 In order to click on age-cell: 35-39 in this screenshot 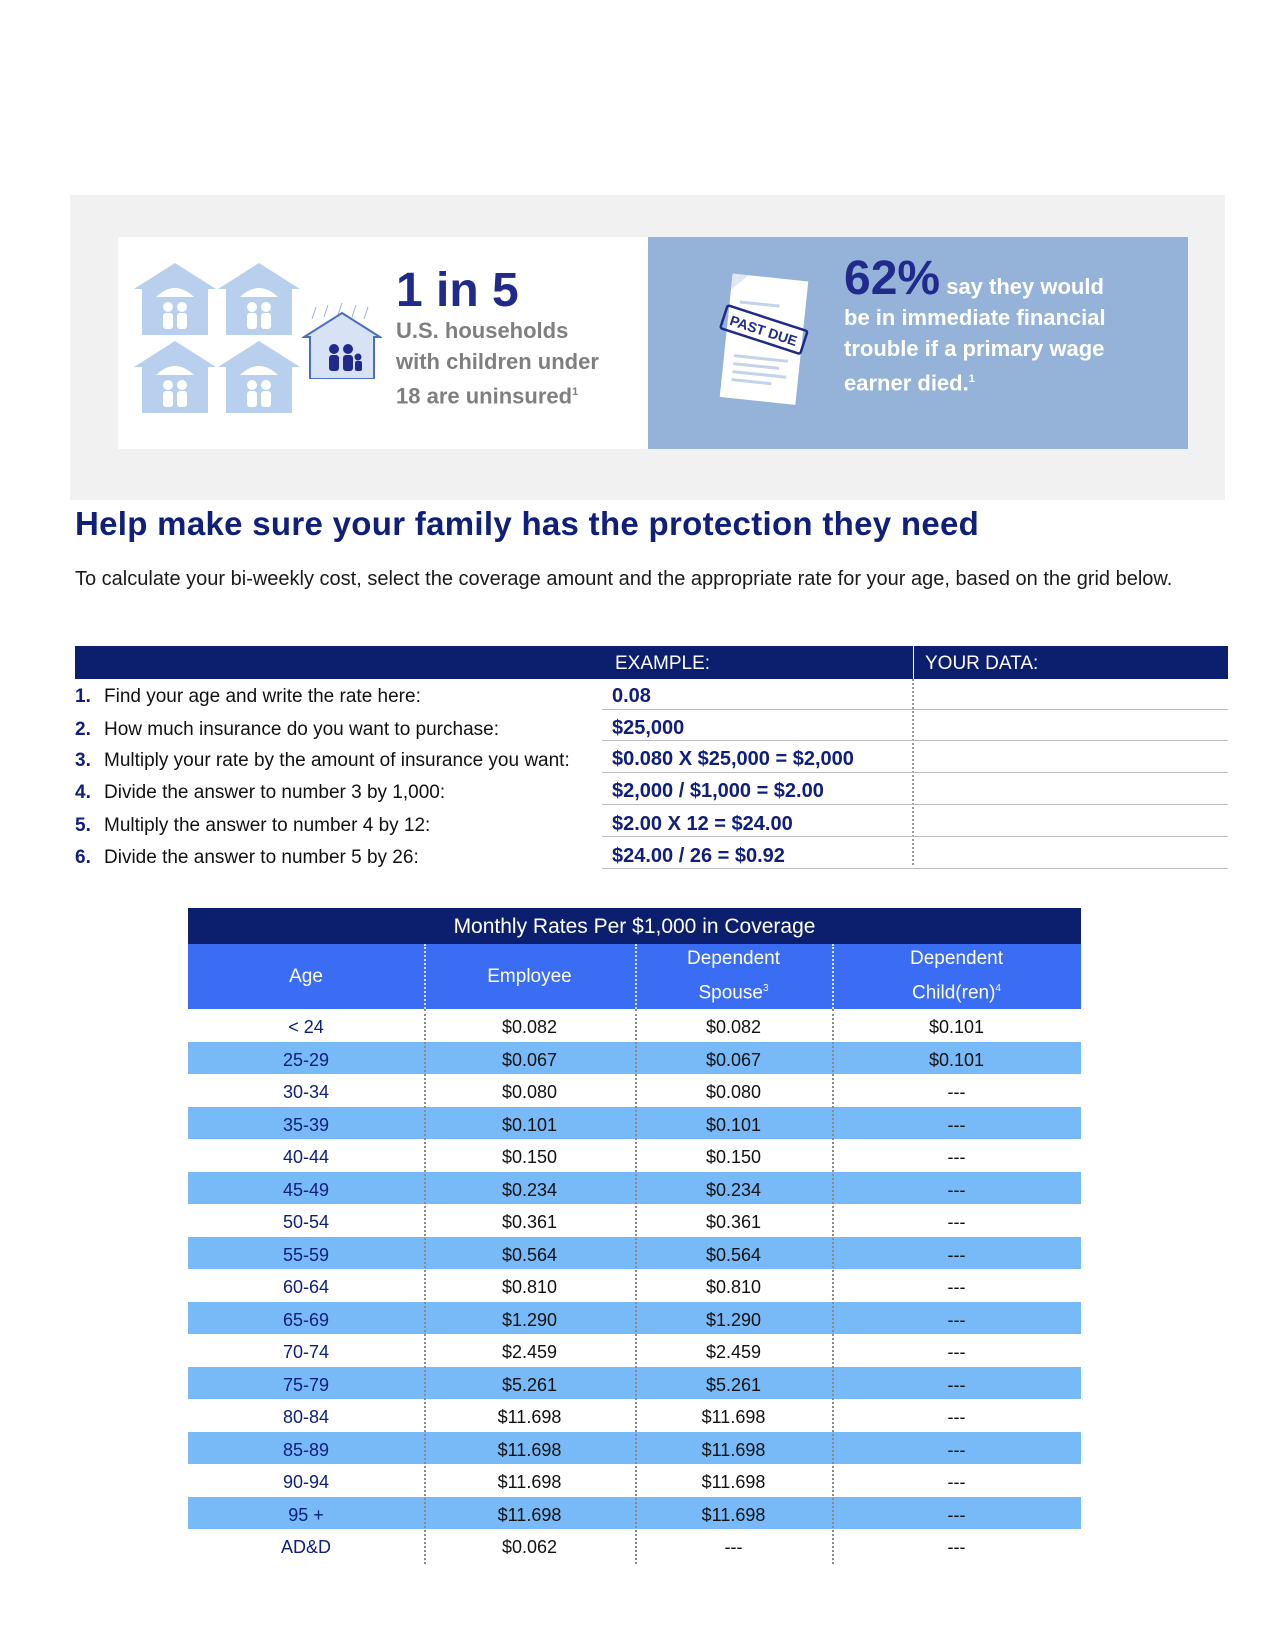, I will do `click(306, 1124)`.